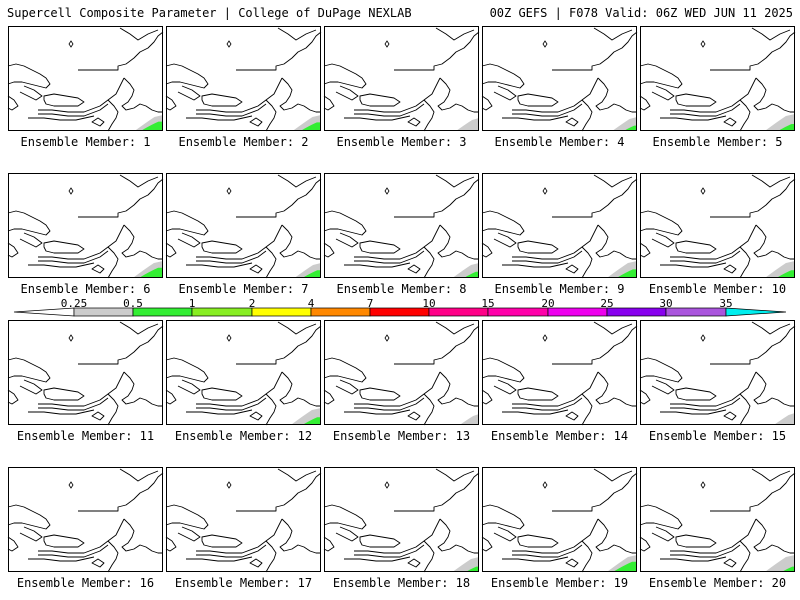  I want to click on ensemble-member-panel: Ensemble Member: 15, so click(717, 384).